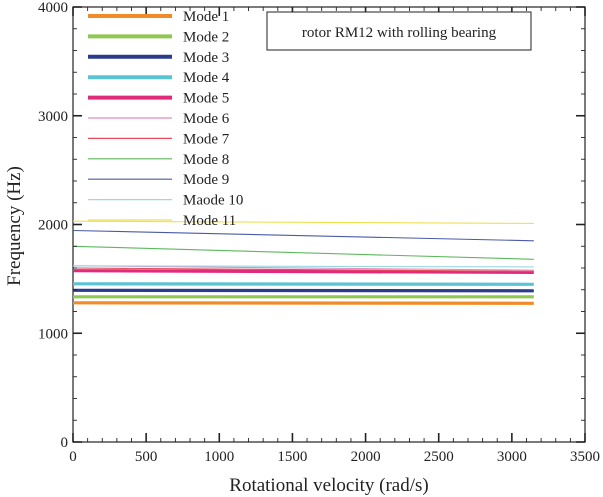  Describe the element at coordinates (439, 457) in the screenshot. I see `x-tick-label: 2500` at that location.